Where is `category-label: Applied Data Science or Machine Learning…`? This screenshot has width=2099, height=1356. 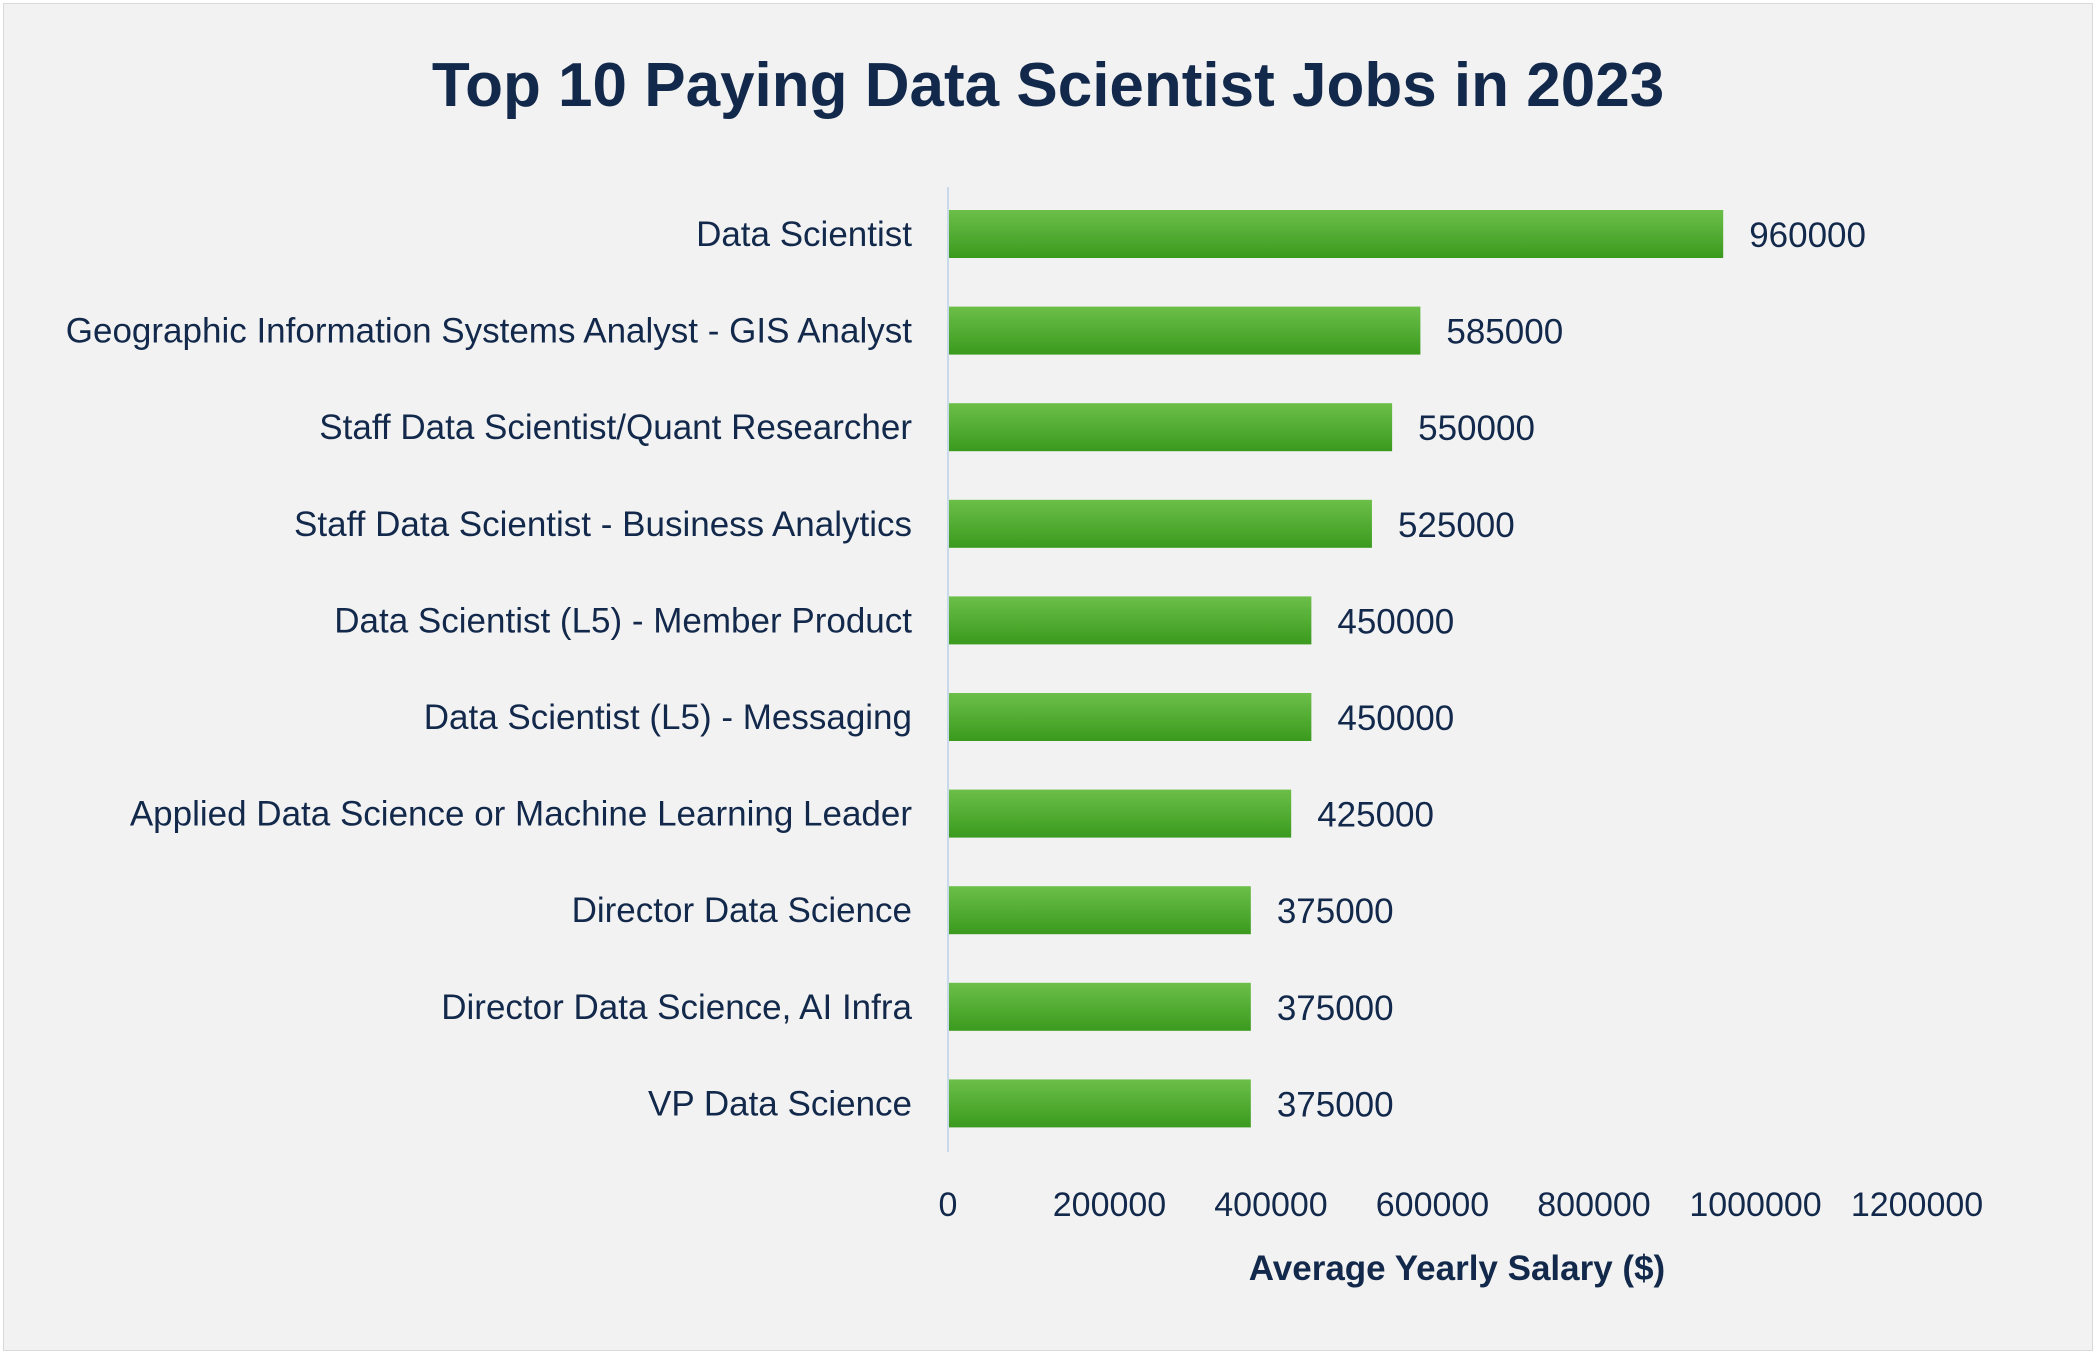 category-label: Applied Data Science or Machine Learning… is located at coordinates (521, 814).